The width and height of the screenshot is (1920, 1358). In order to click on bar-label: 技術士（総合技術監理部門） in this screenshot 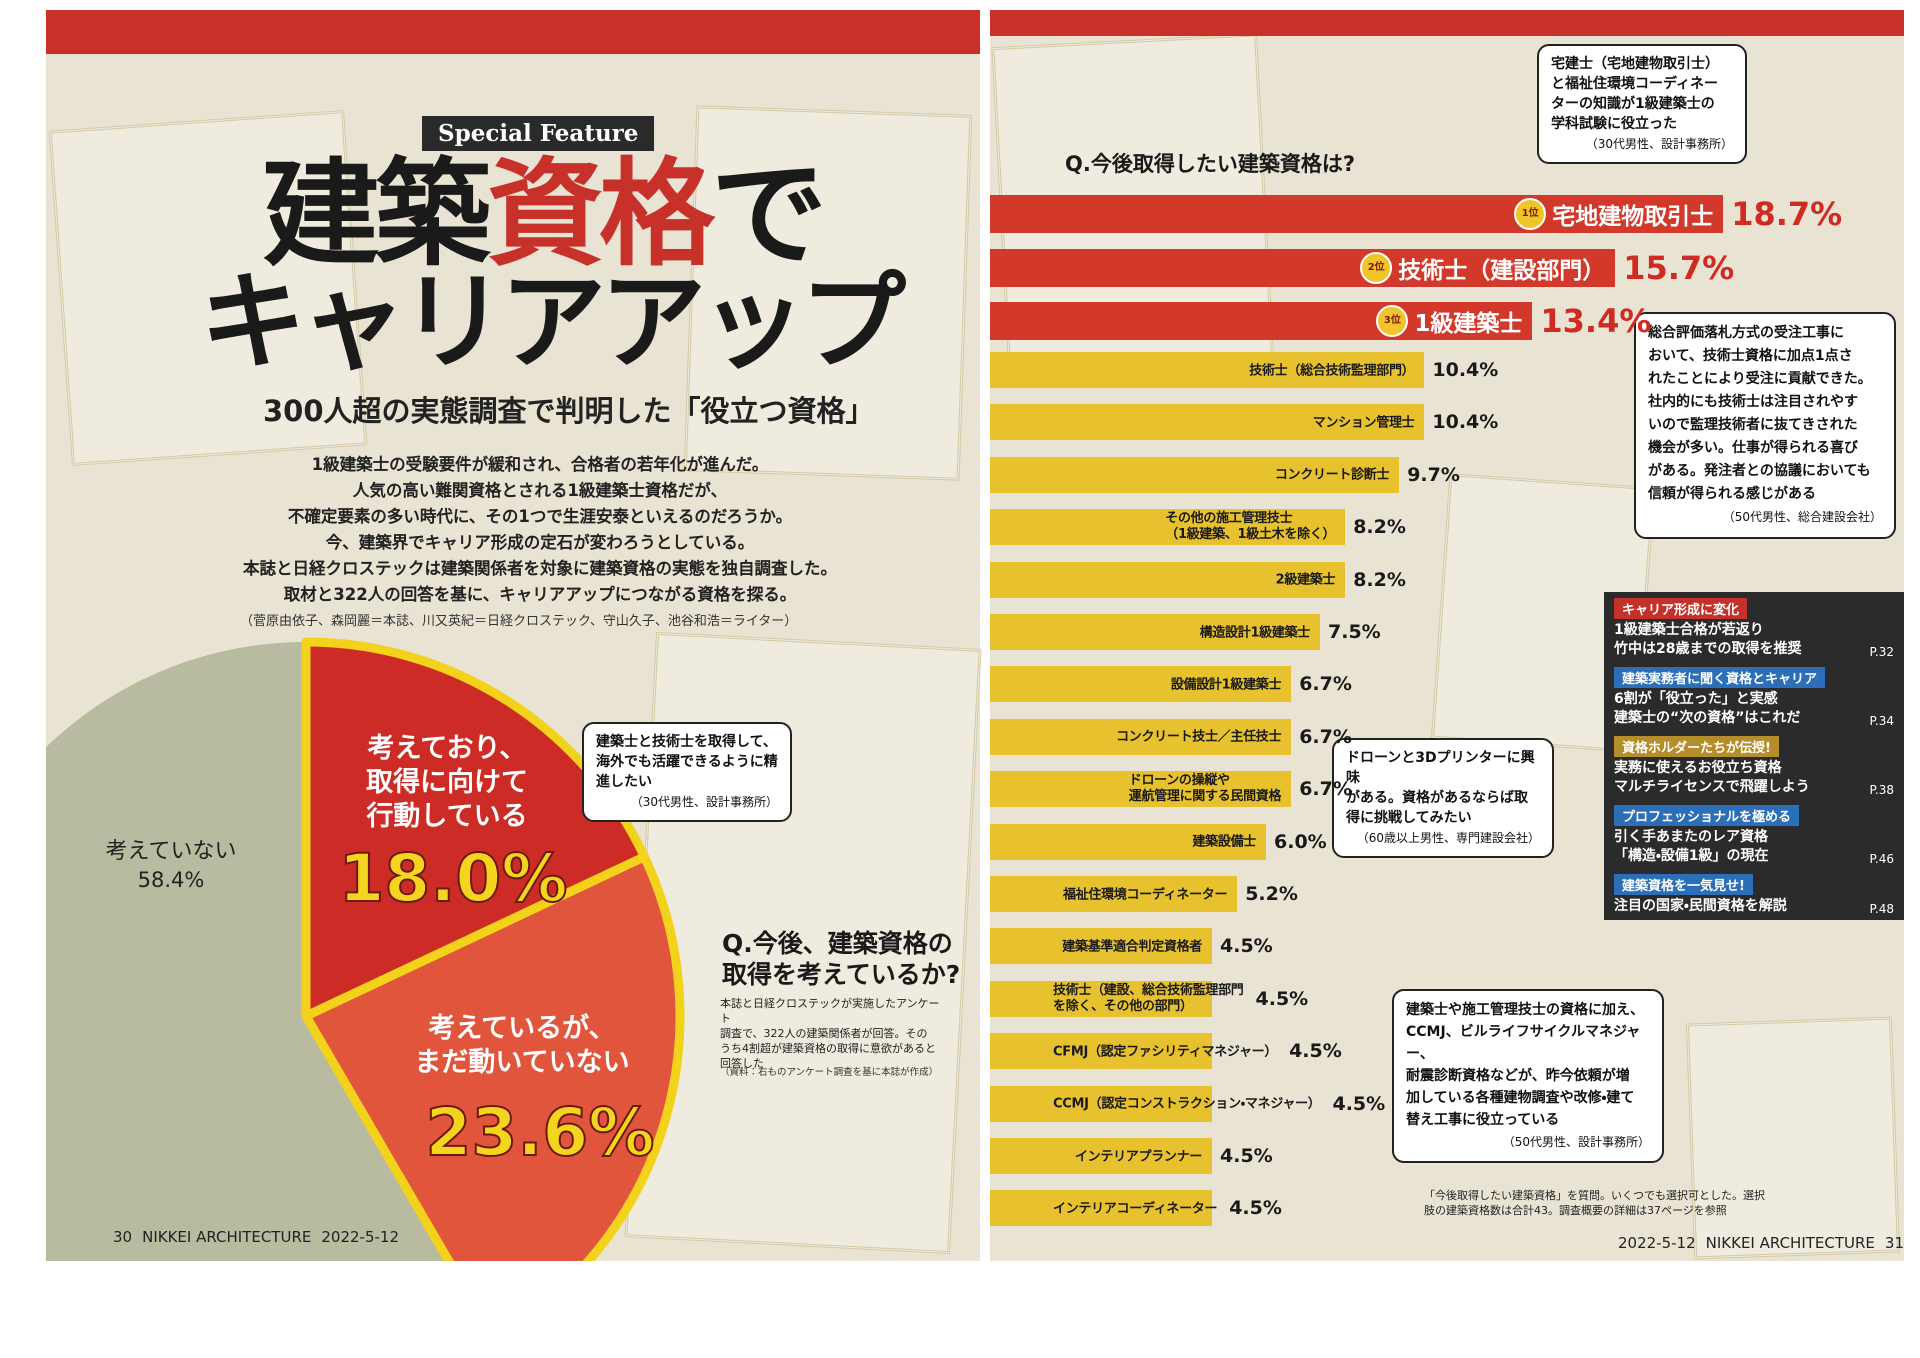, I will do `click(1332, 370)`.